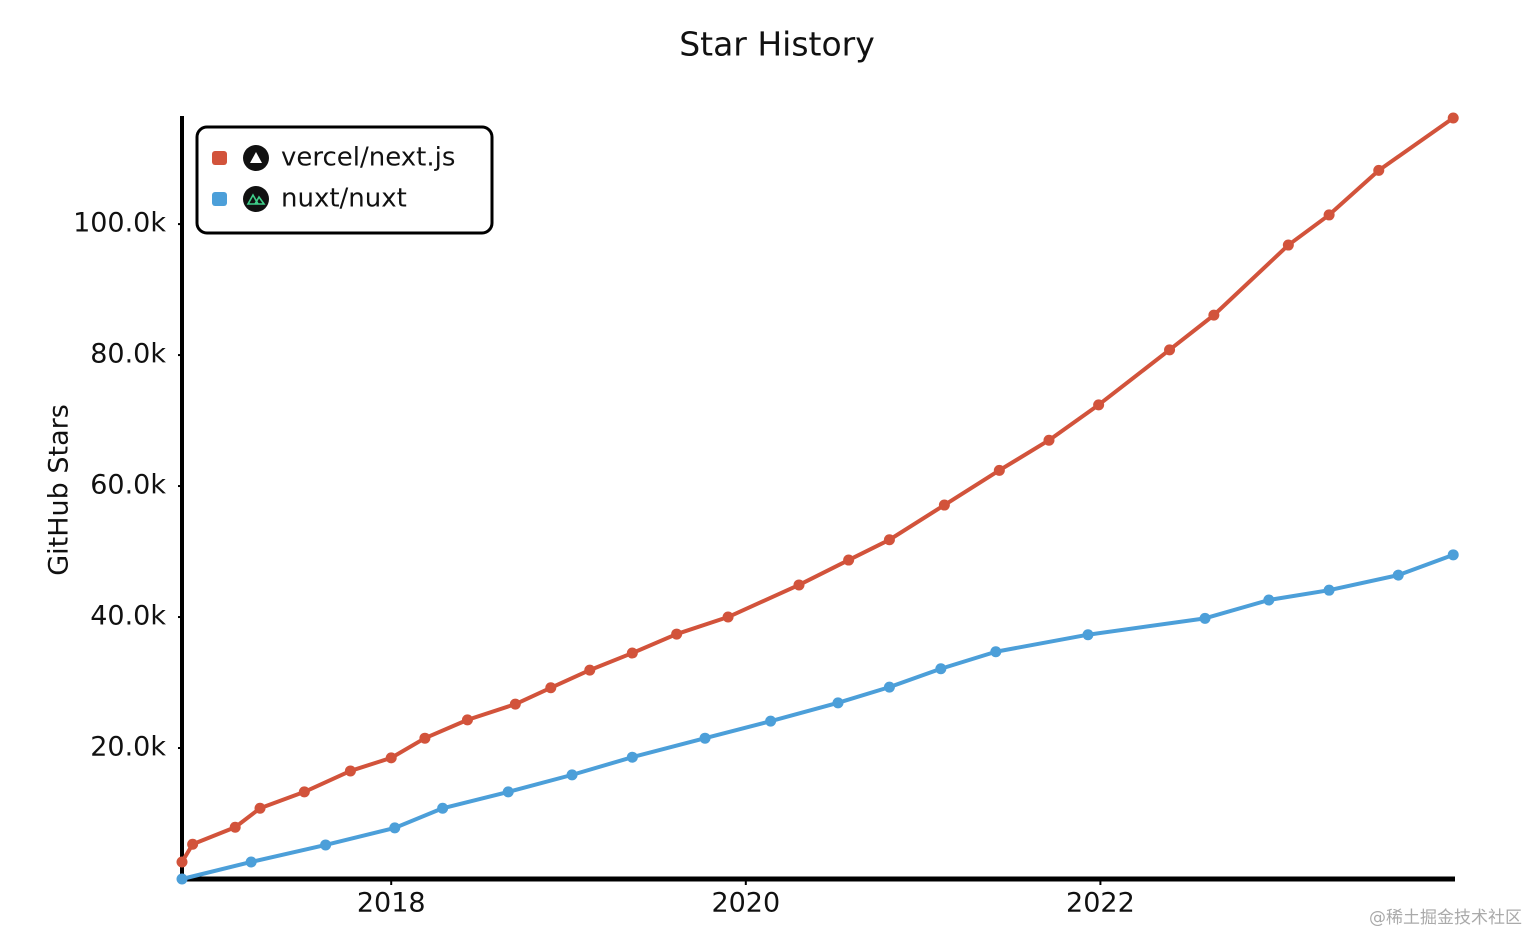  Describe the element at coordinates (128, 354) in the screenshot. I see `y-tick-label: 80.0k` at that location.